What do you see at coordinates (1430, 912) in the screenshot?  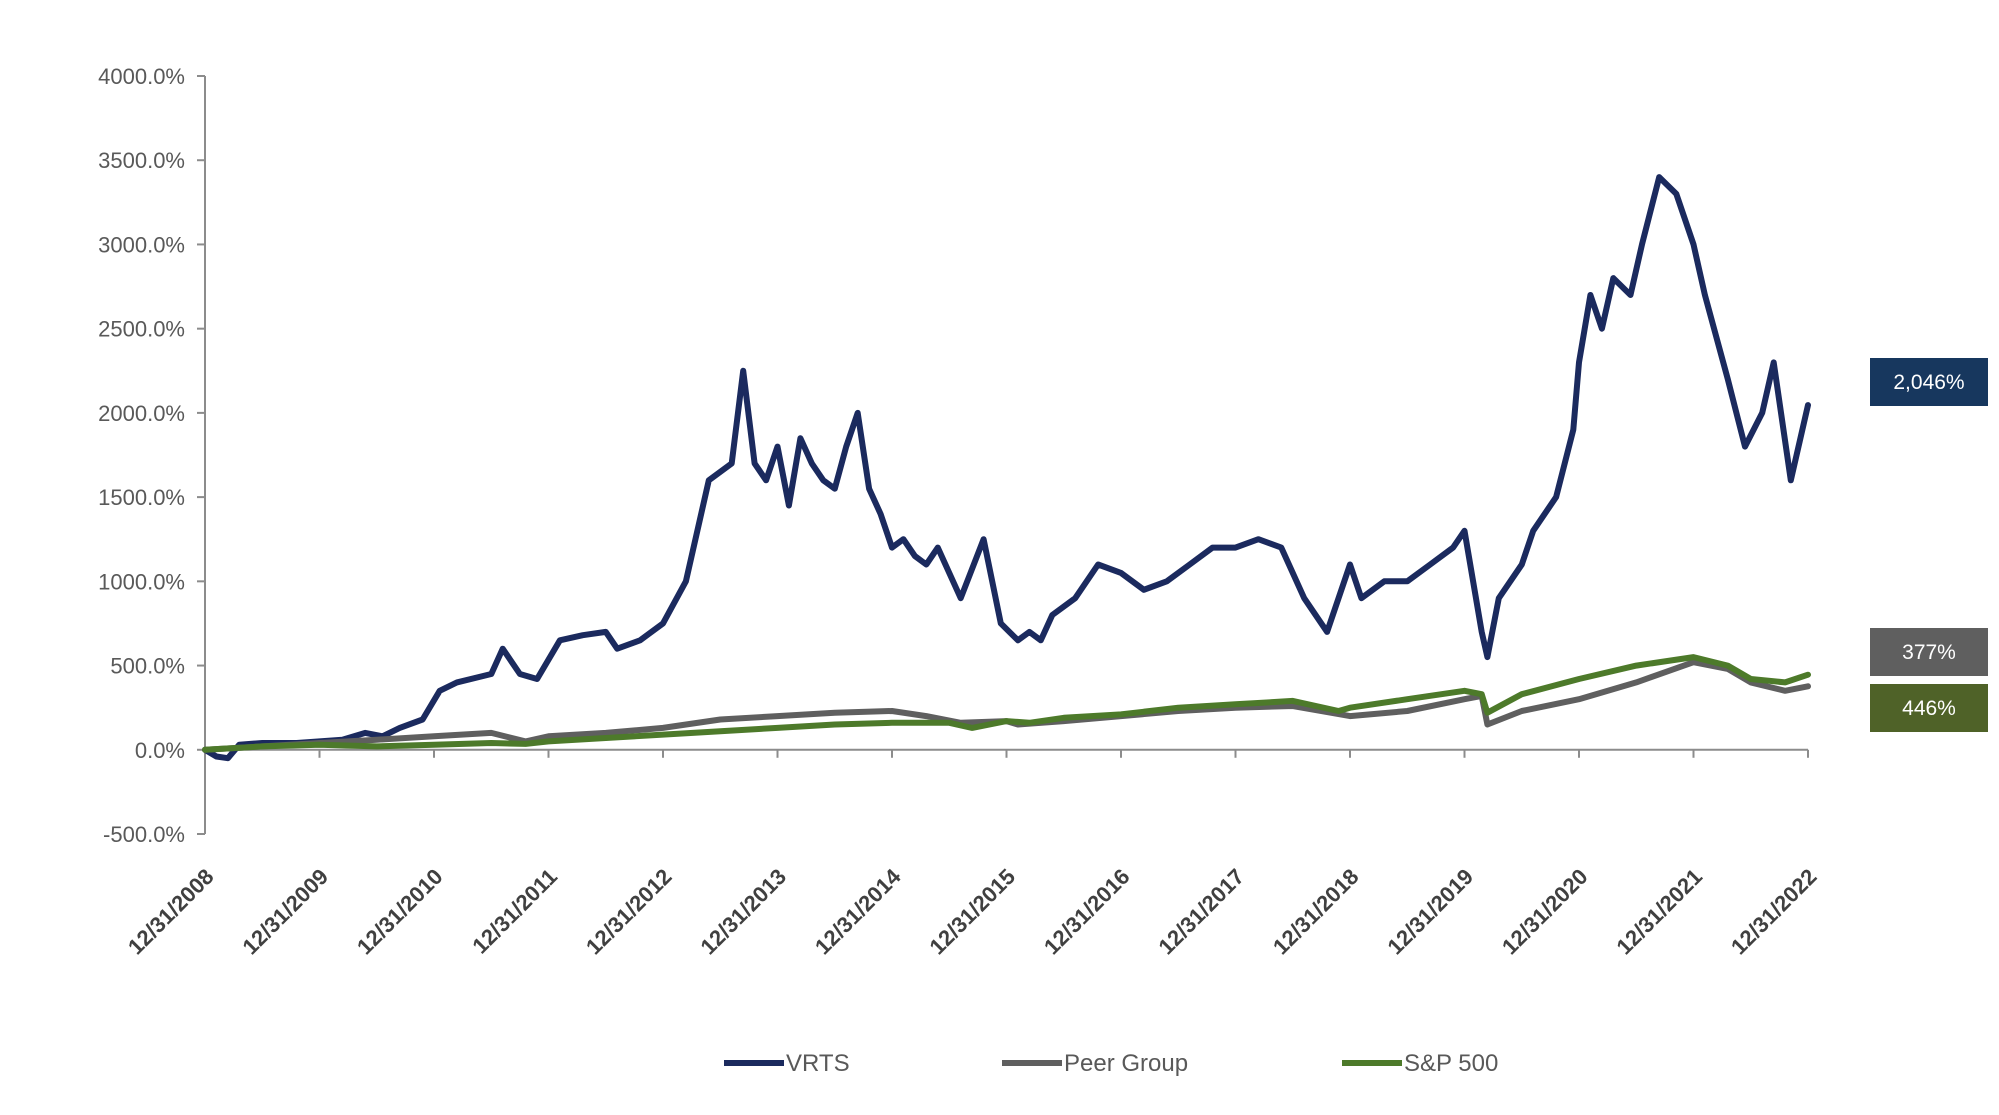 I see `x-tick-label: 12/31/2019` at bounding box center [1430, 912].